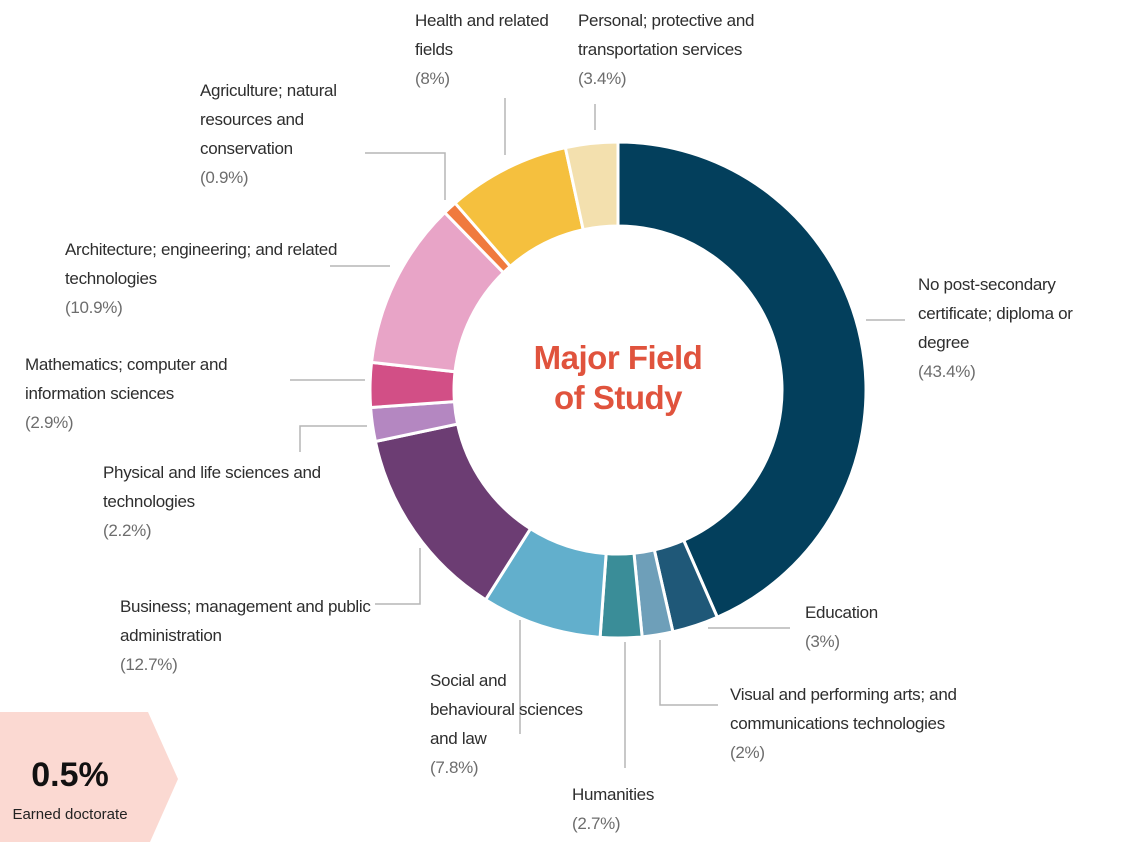 The width and height of the screenshot is (1145, 842). What do you see at coordinates (49, 422) in the screenshot?
I see `value-label: (2.9%)` at bounding box center [49, 422].